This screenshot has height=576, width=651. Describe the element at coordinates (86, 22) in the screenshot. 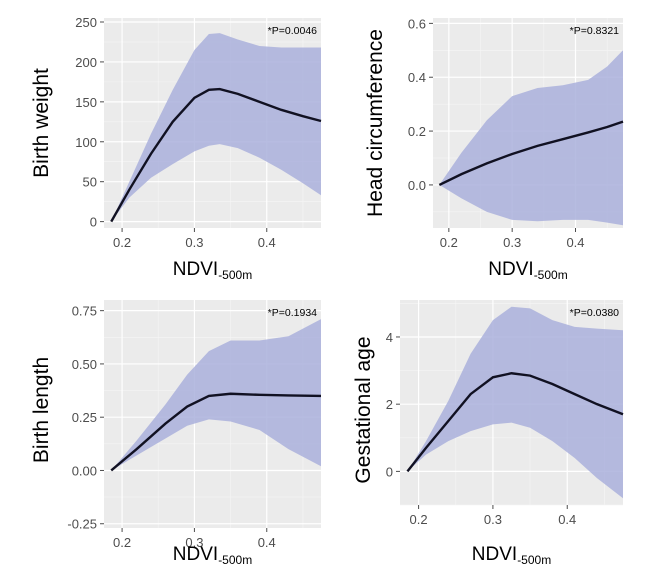

I see `y-tick-label: 250` at that location.